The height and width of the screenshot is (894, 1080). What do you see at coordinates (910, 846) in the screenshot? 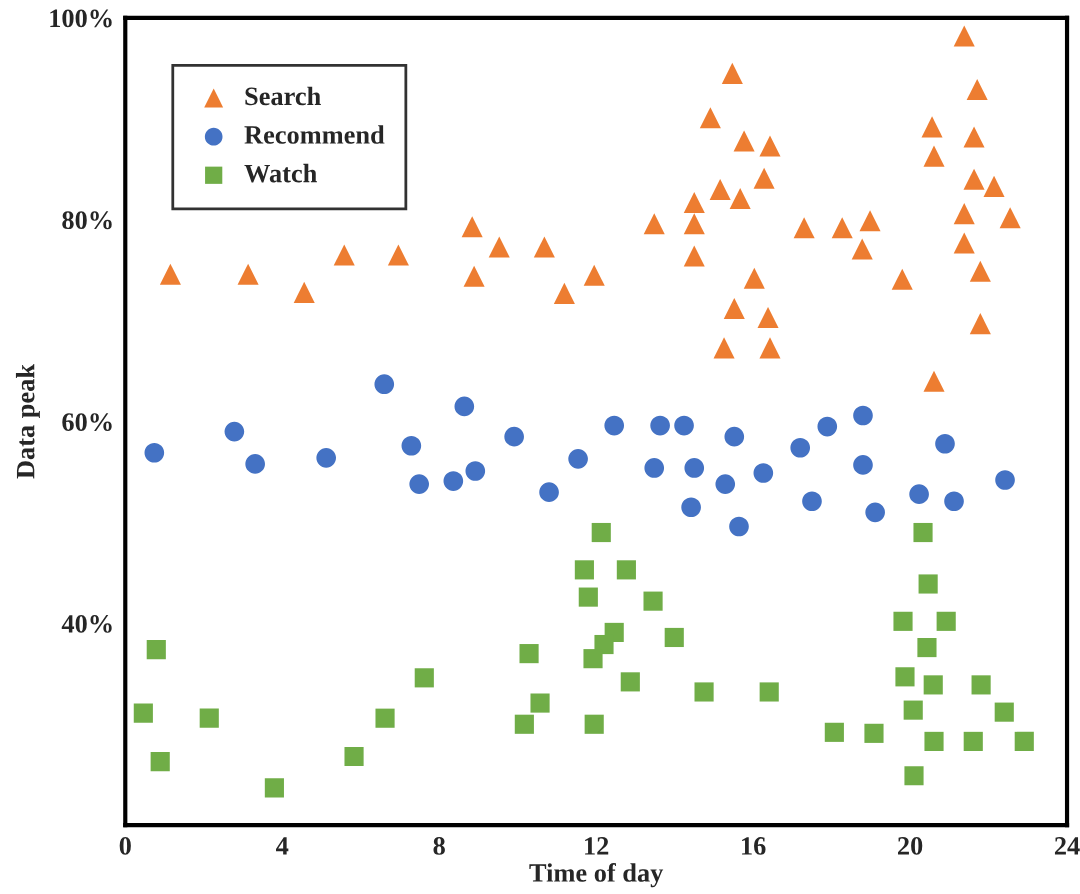
I see `x-tick-label: 20` at bounding box center [910, 846].